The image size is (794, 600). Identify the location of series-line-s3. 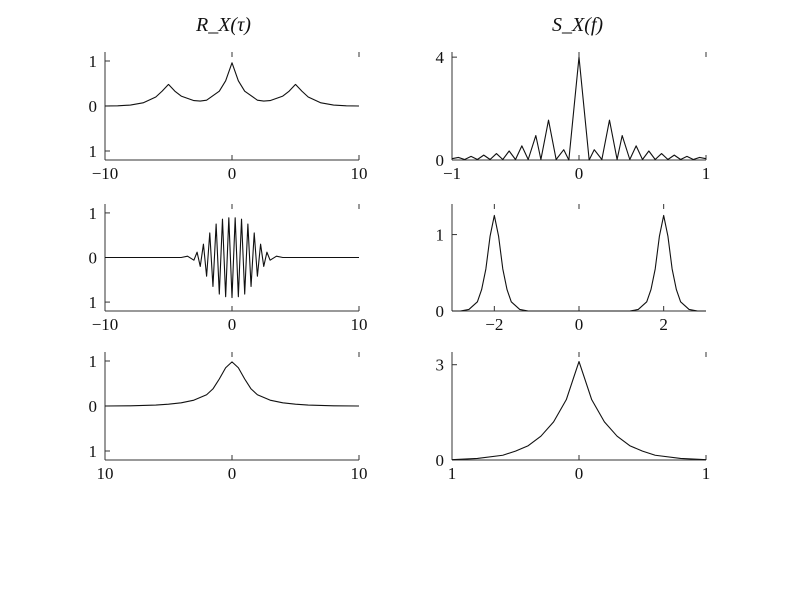
(579, 410).